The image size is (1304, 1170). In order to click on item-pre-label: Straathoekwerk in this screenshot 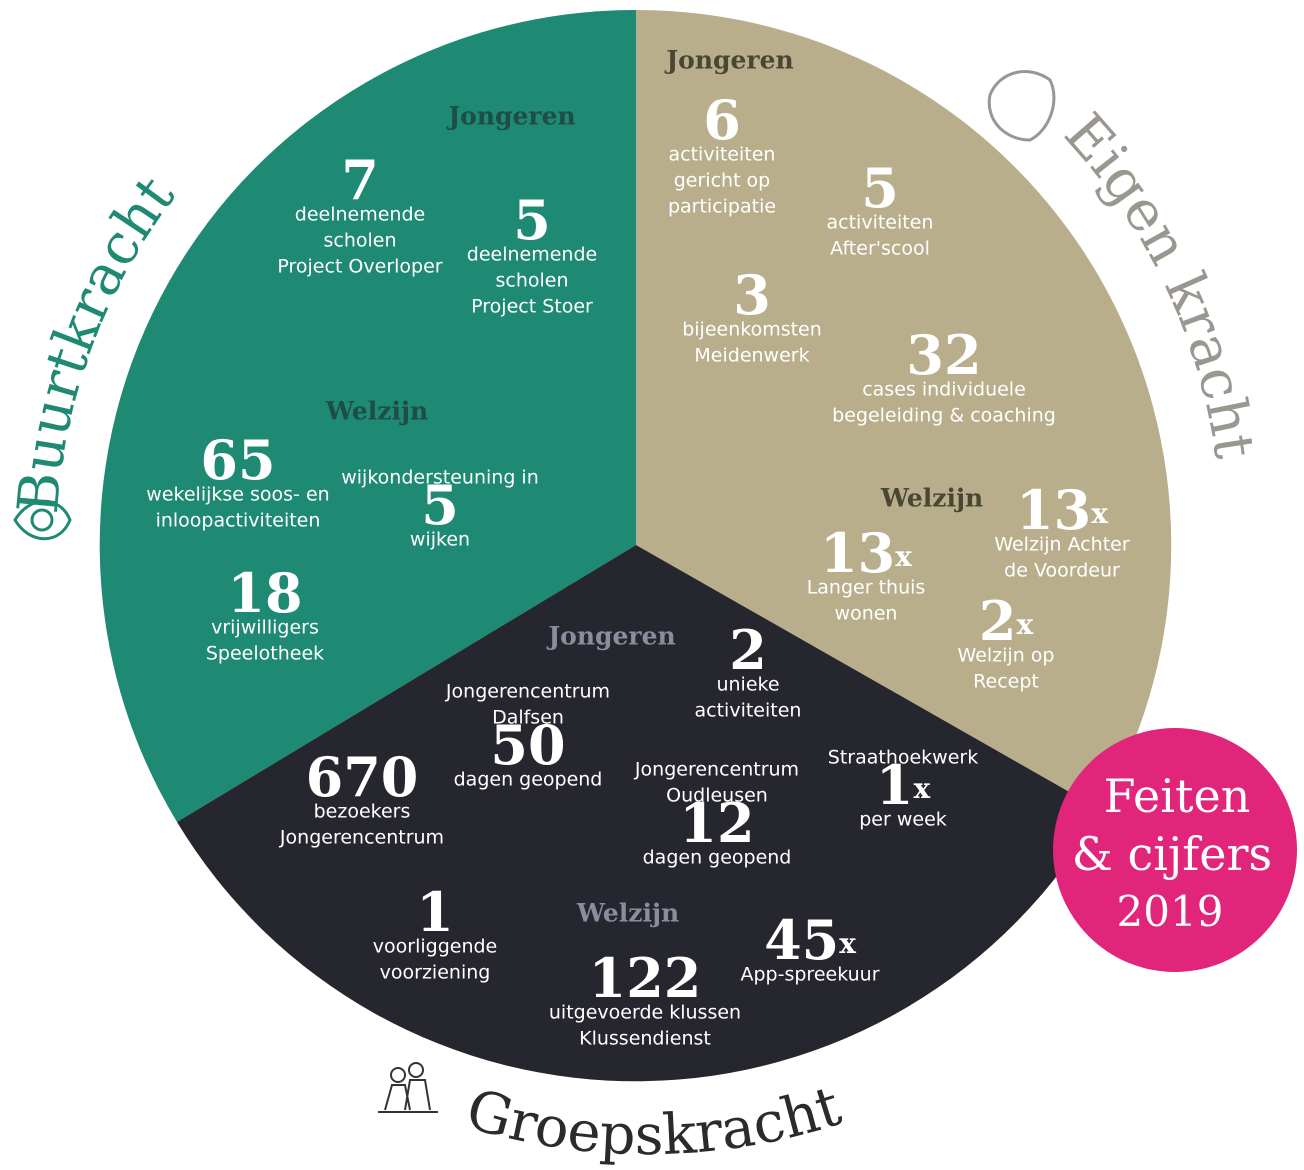, I will do `click(903, 758)`.